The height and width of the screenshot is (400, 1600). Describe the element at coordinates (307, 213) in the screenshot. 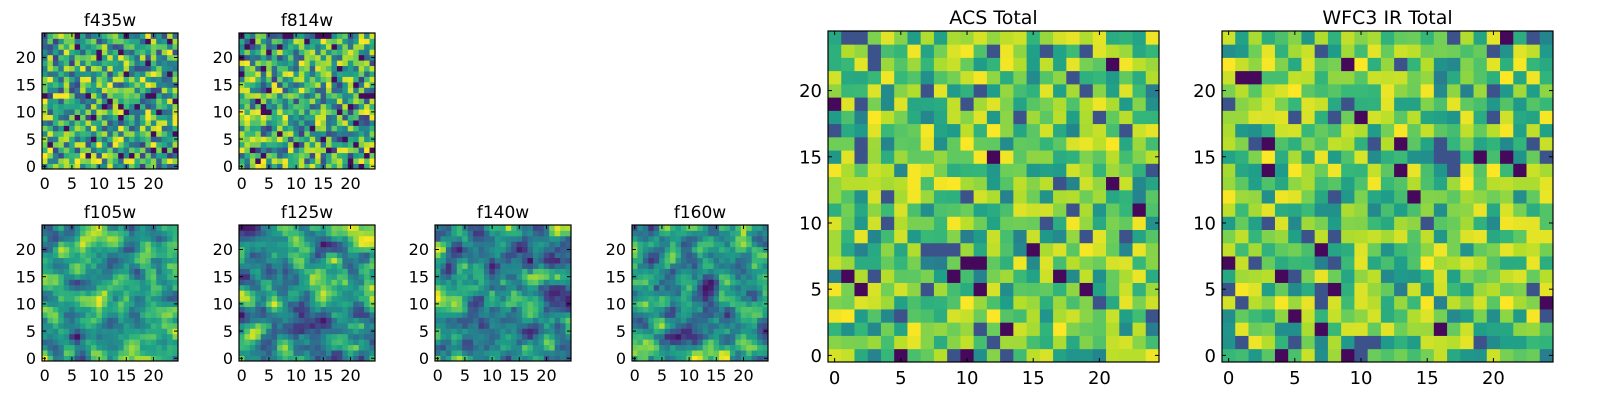

I see `panel-title: f125w` at that location.